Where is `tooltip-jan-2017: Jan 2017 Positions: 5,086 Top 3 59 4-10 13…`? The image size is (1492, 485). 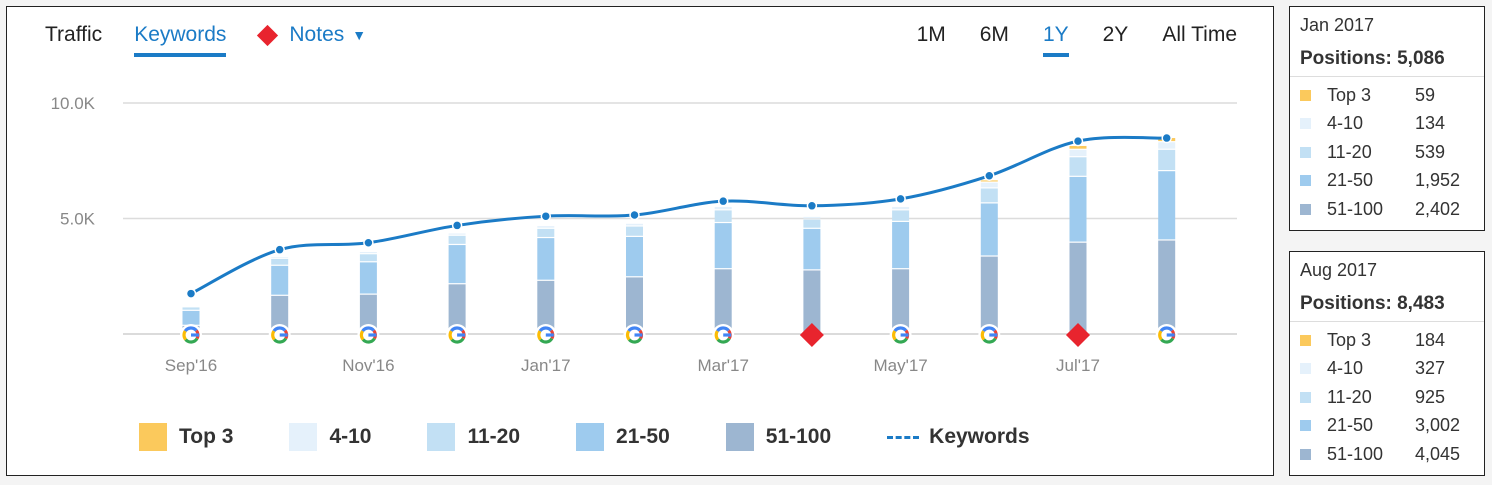 tooltip-jan-2017: Jan 2017 Positions: 5,086 Top 3 59 4-10 13… is located at coordinates (1387, 118).